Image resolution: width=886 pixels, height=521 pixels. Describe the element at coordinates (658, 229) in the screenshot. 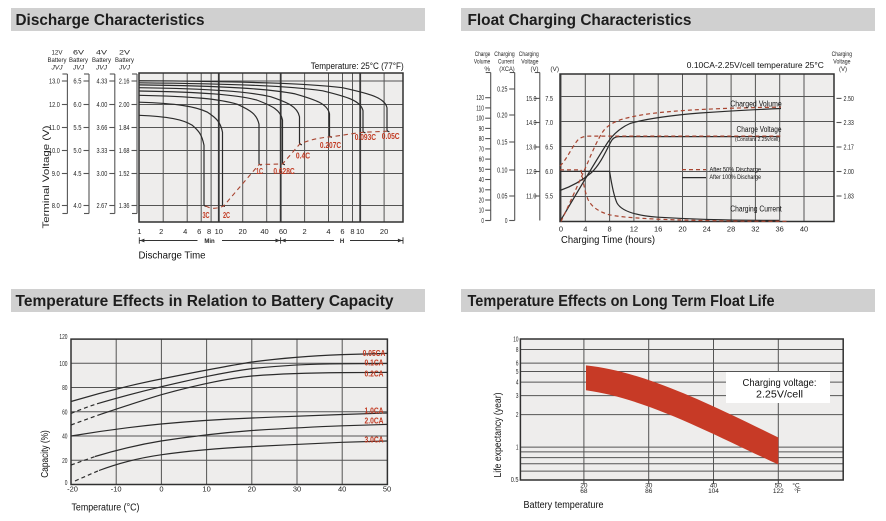

I see `svg-text: 16` at that location.